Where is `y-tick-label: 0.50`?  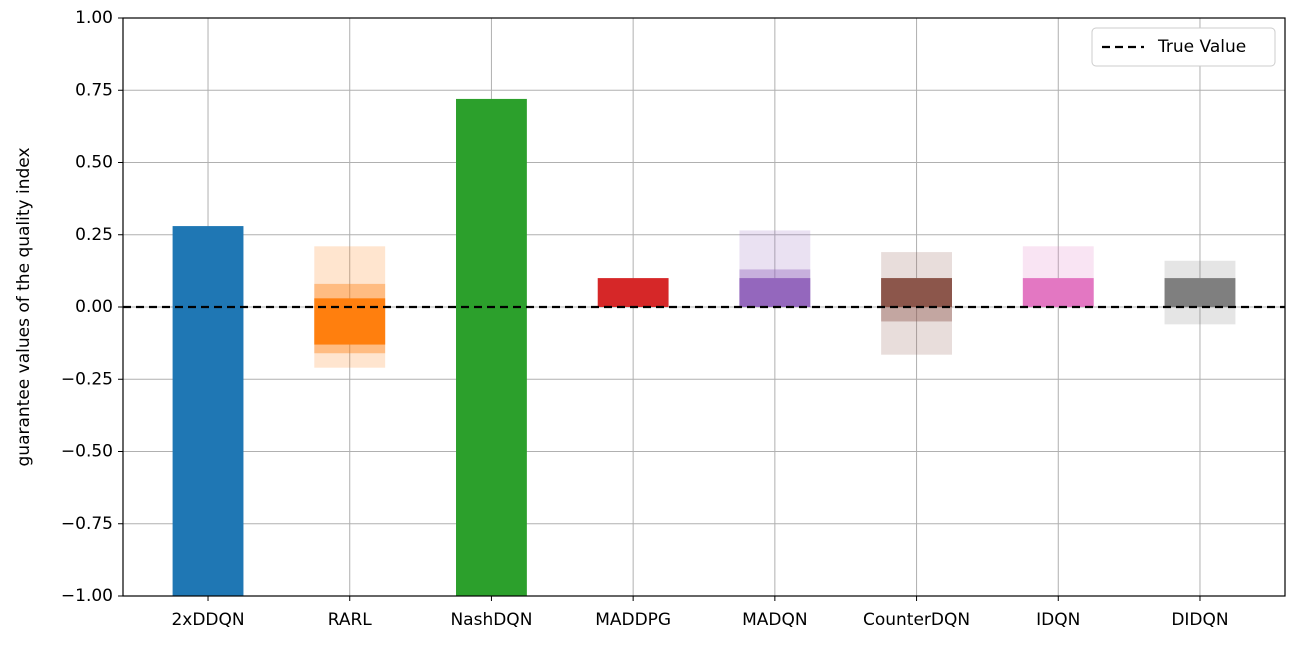
y-tick-label: 0.50 is located at coordinates (94, 163).